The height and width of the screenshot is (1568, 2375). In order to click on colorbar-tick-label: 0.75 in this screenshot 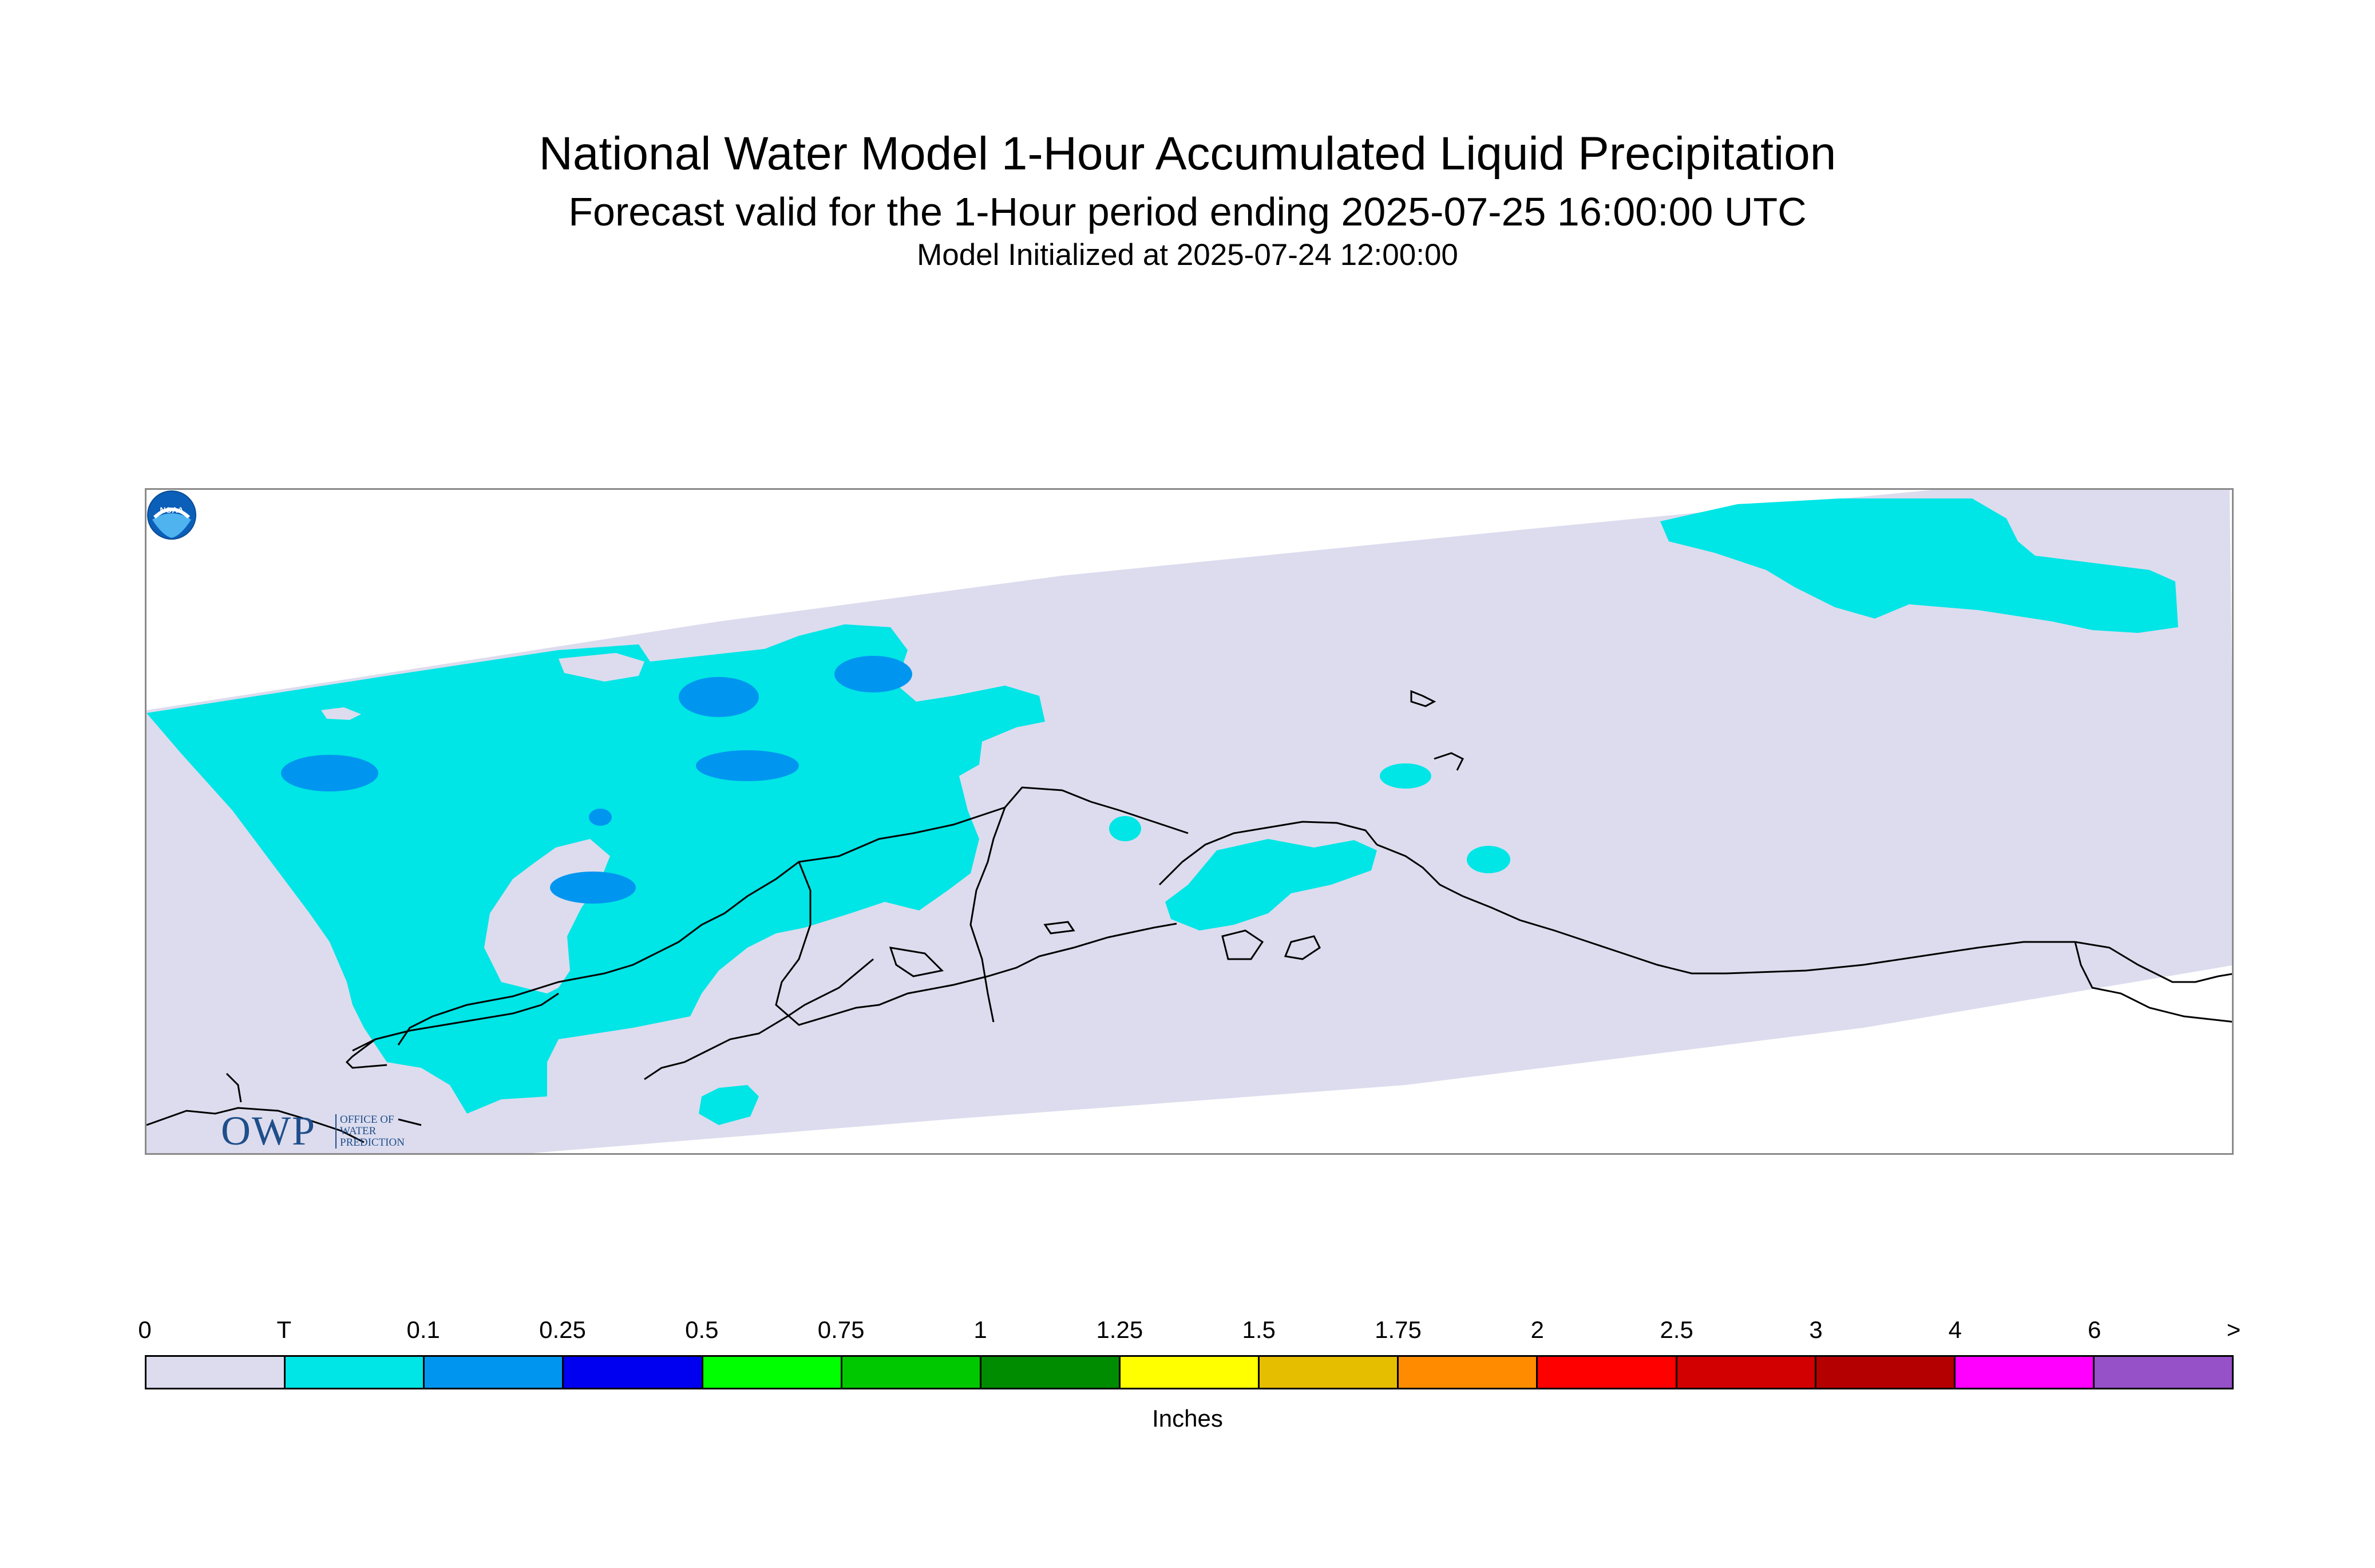, I will do `click(841, 1329)`.